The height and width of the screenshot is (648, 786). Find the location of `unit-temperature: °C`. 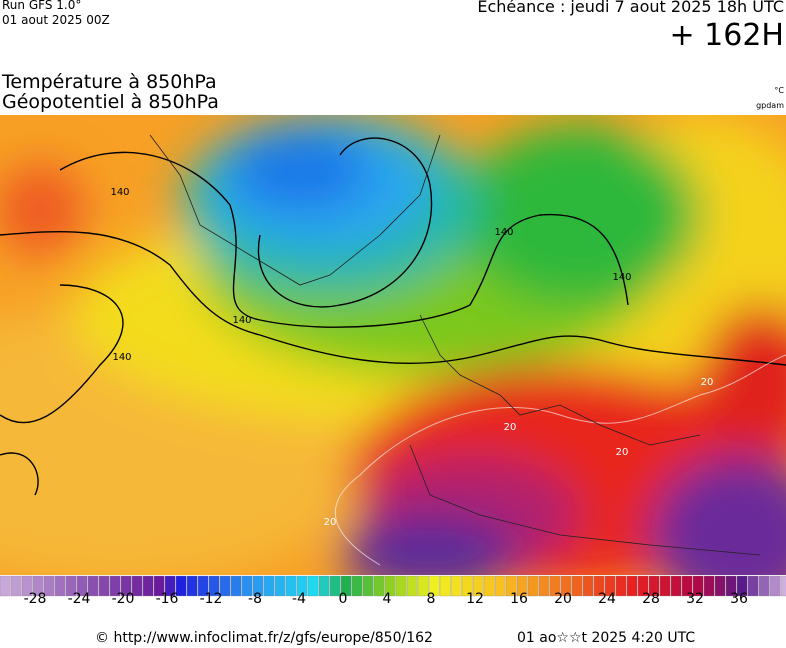

unit-temperature: °C is located at coordinates (779, 90).